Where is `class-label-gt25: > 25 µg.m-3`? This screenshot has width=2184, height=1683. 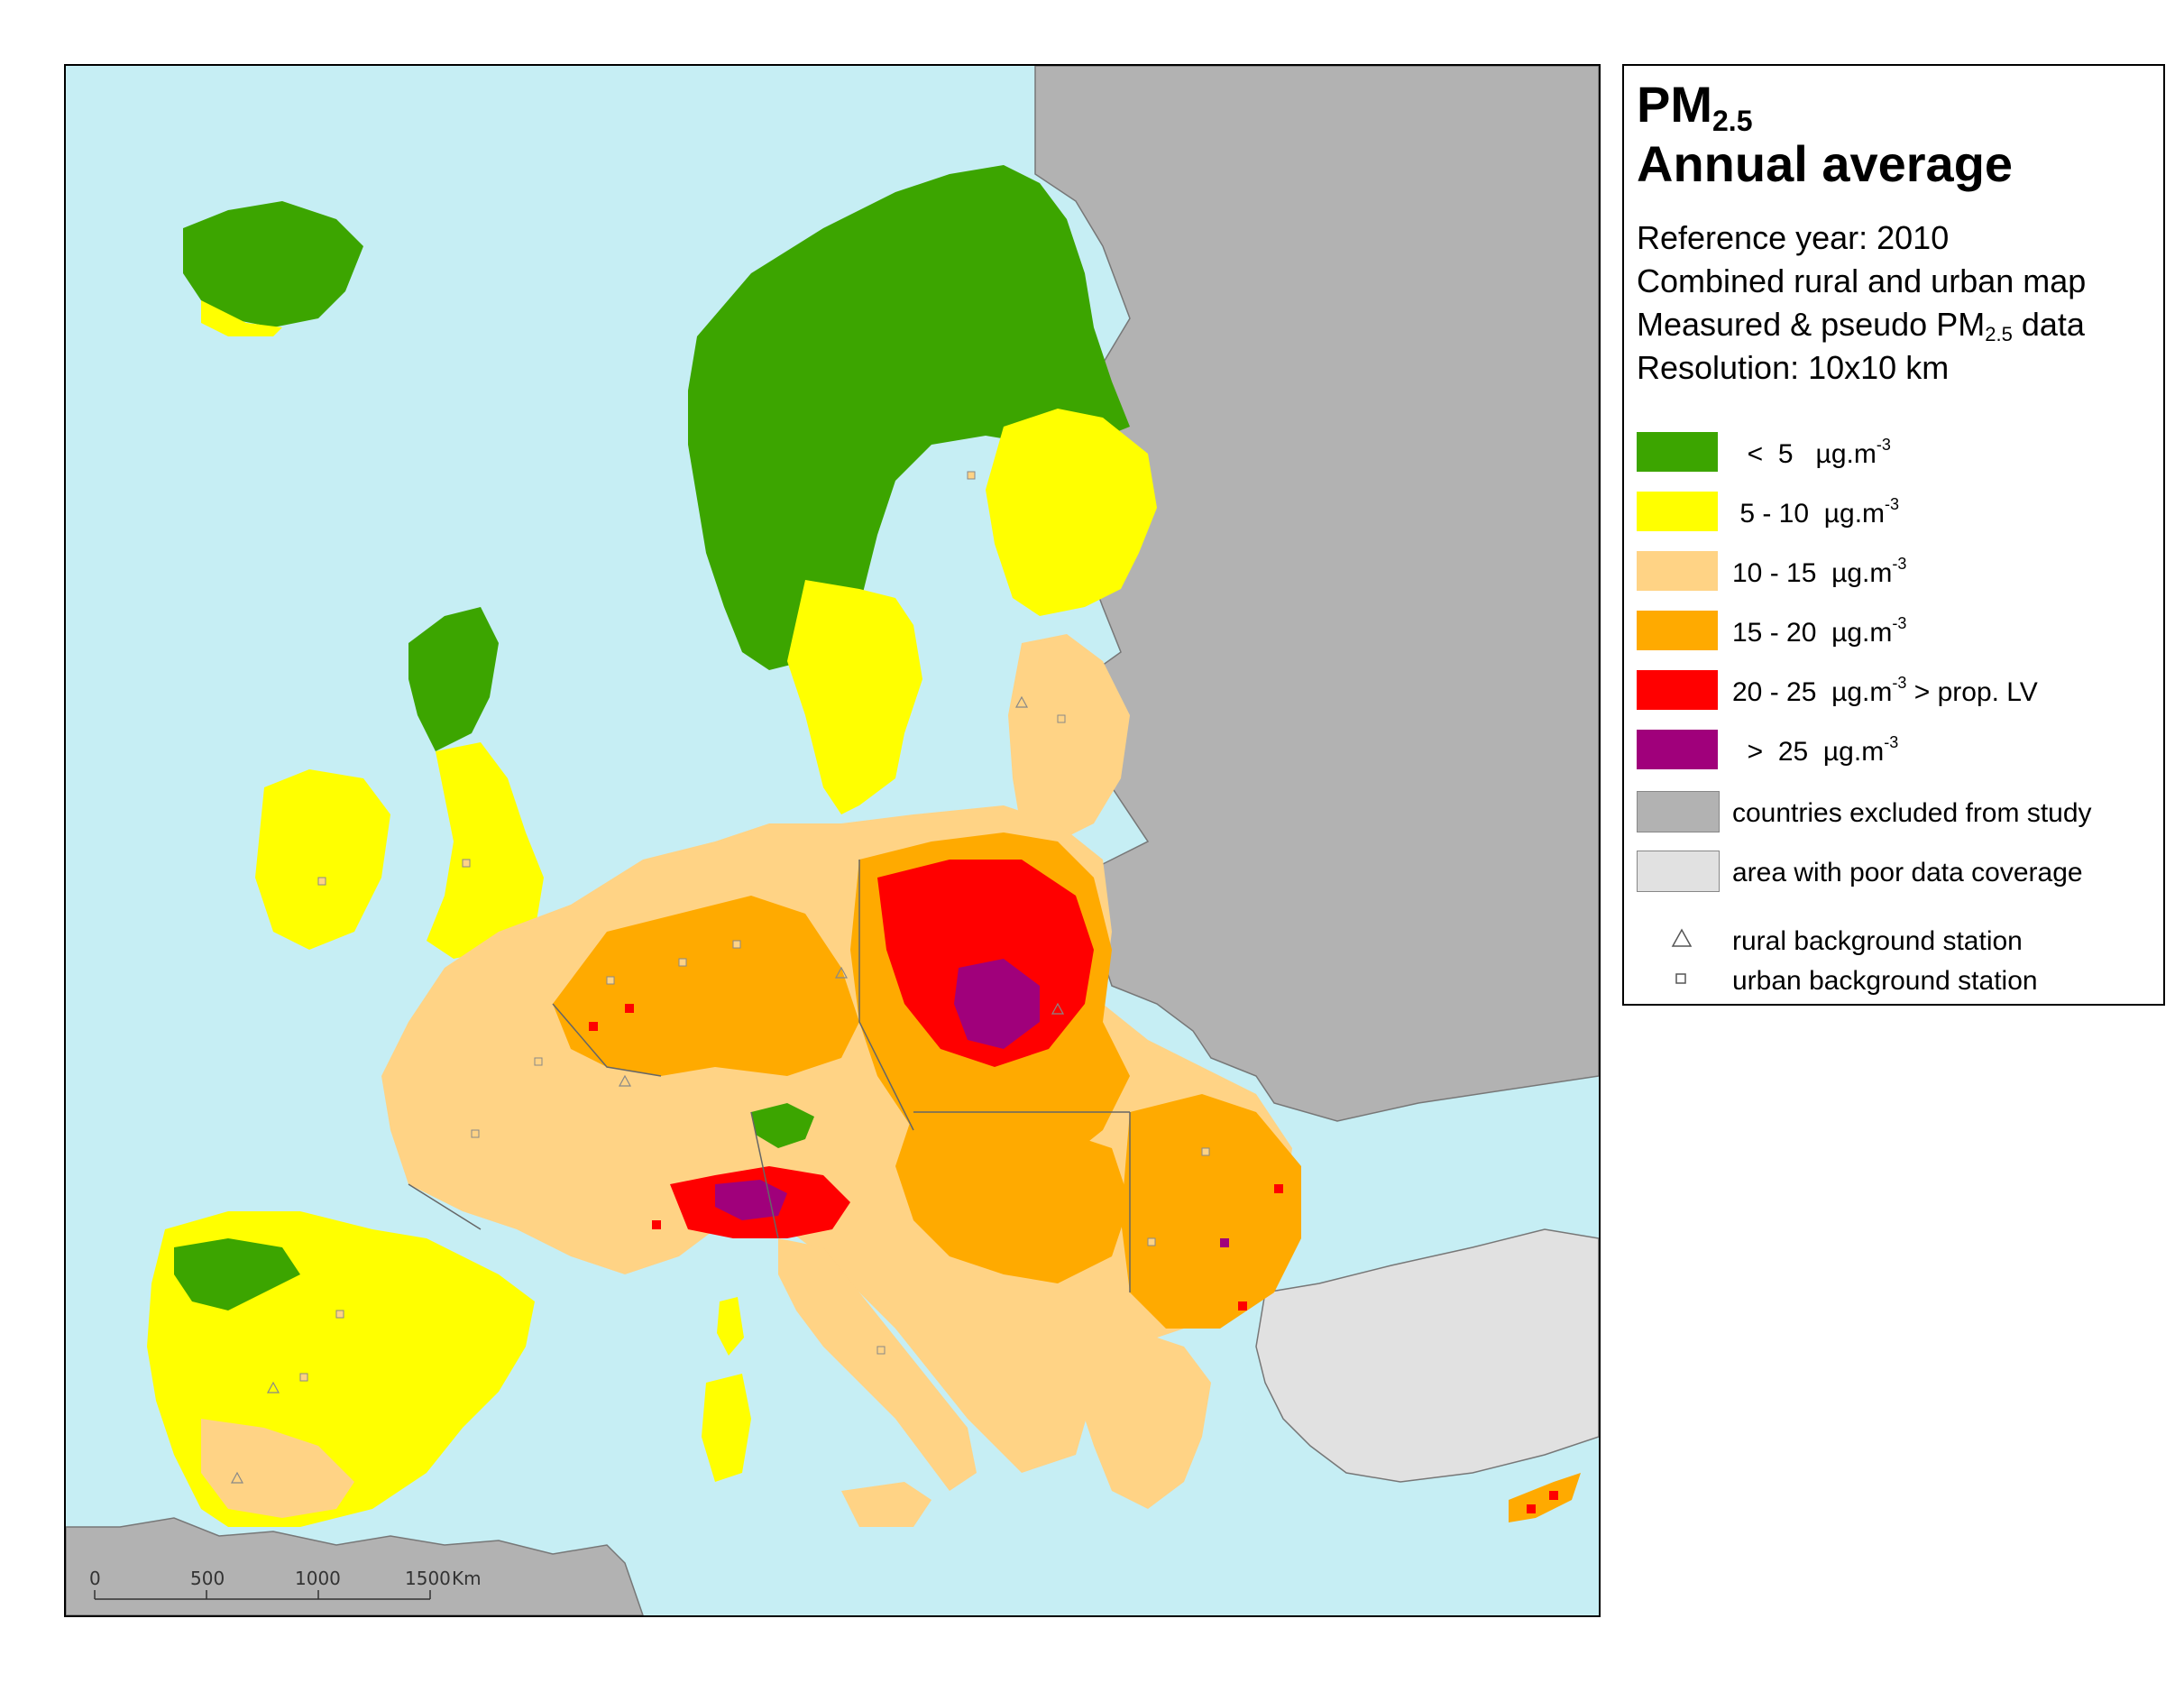 class-label-gt25: > 25 µg.m-3 is located at coordinates (1815, 750).